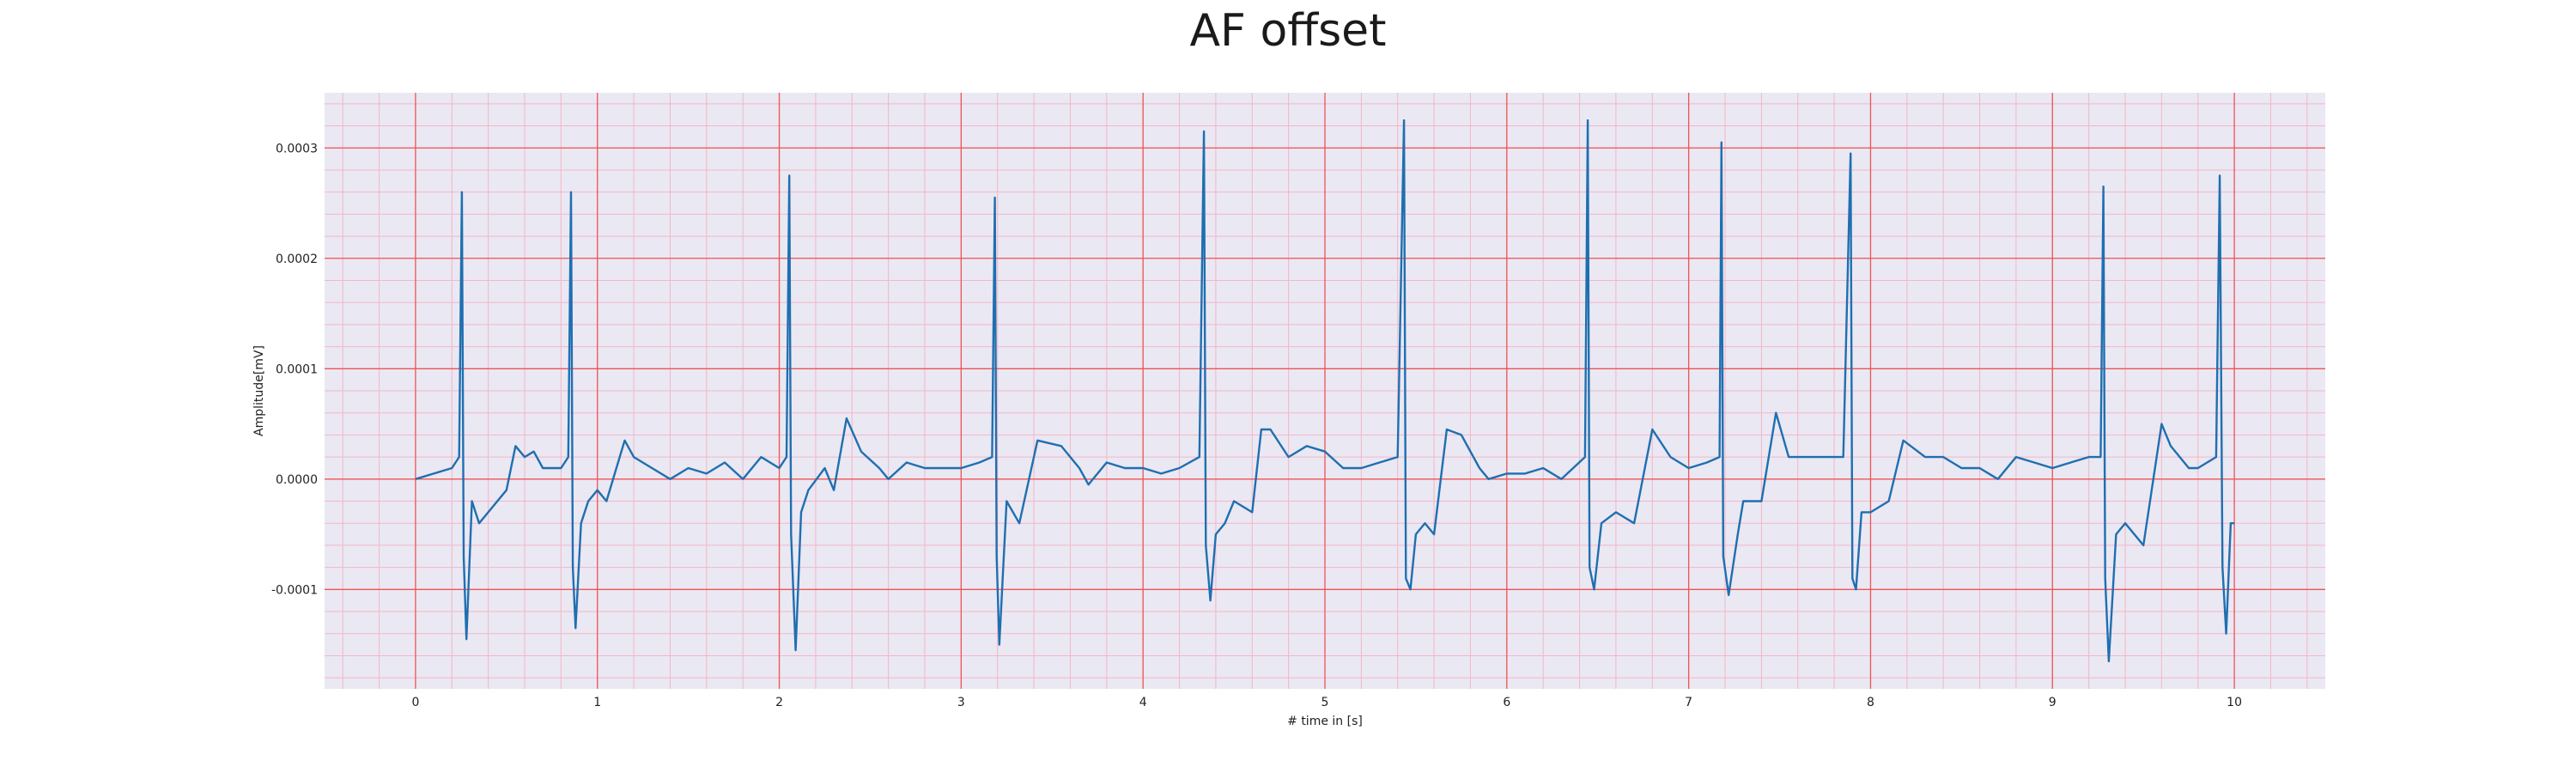 Image resolution: width=2576 pixels, height=773 pixels. Describe the element at coordinates (297, 259) in the screenshot. I see `y-tick-label: 0.0002` at that location.